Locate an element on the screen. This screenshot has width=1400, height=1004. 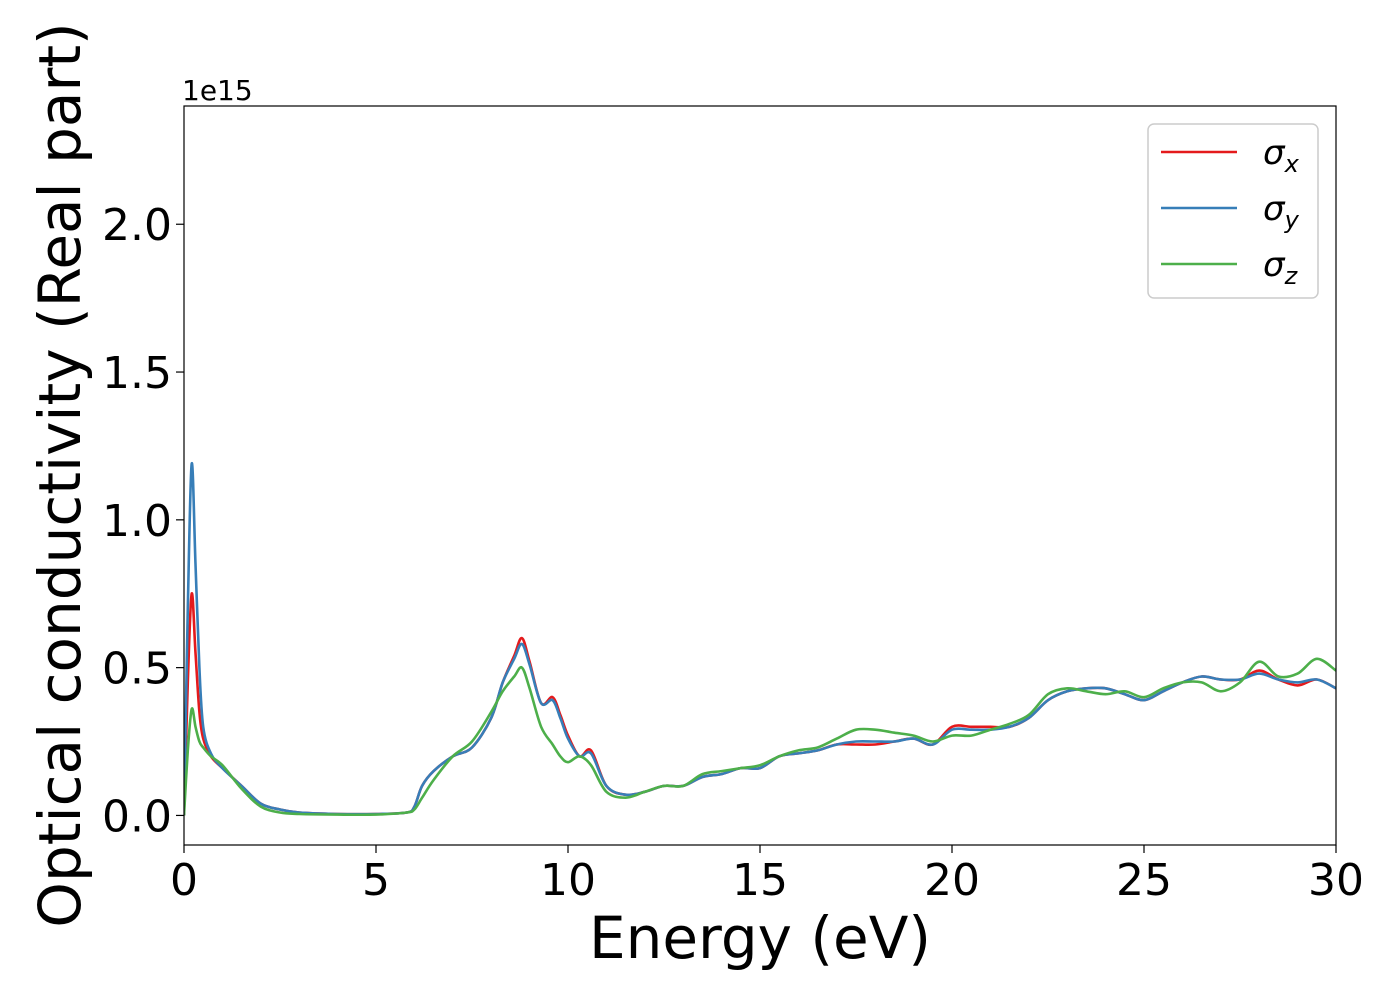
x-tick-label: 15 is located at coordinates (760, 880).